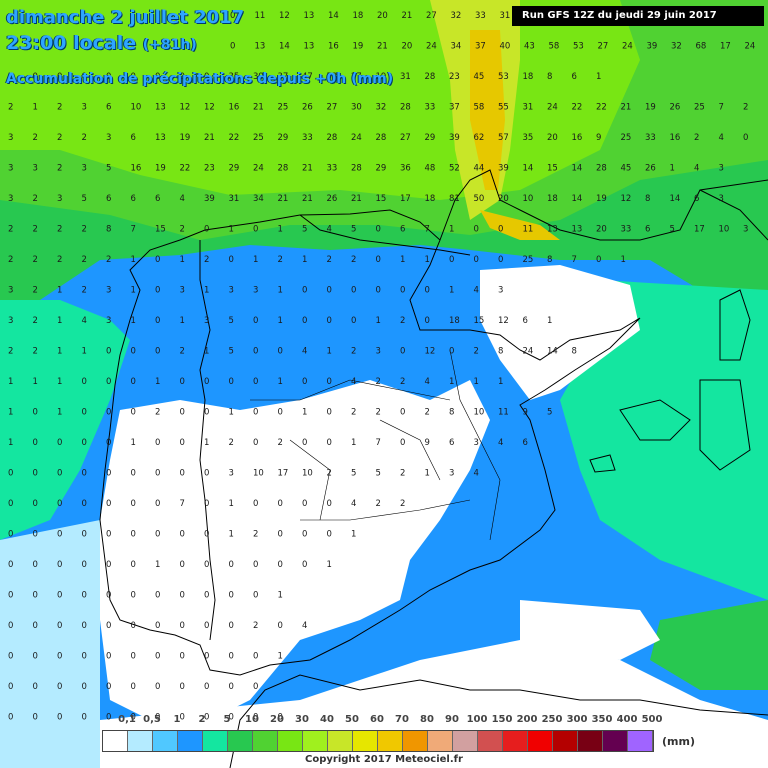  I want to click on grid-value: 43, so click(529, 47).